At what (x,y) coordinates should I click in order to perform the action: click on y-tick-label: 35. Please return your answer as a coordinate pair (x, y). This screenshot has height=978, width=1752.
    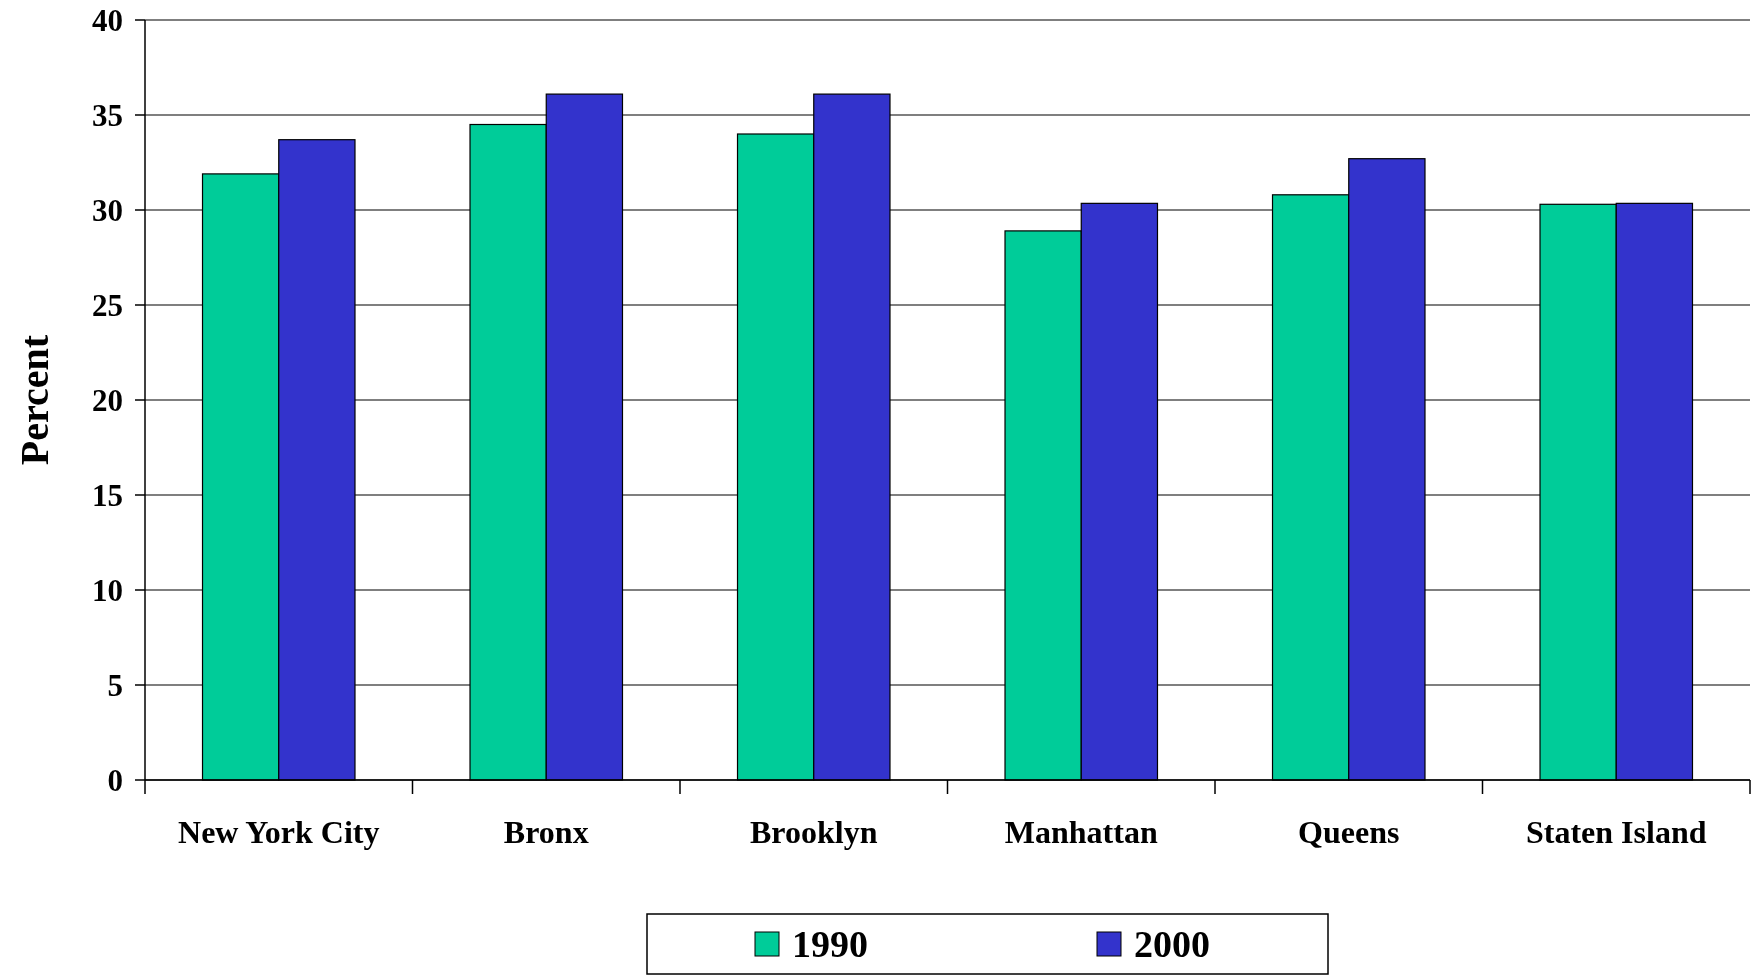
    Looking at the image, I should click on (107, 115).